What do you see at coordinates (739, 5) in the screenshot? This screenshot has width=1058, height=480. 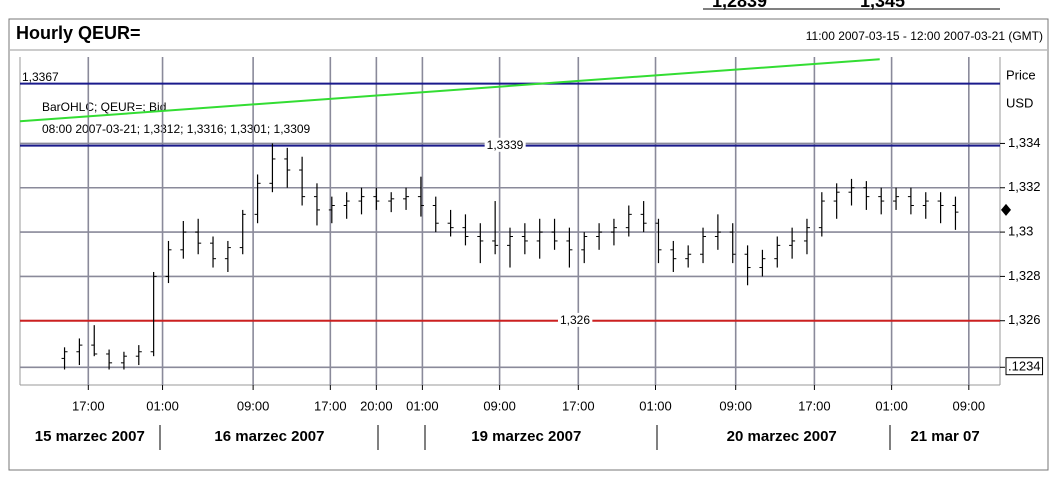 I see `cropped-label: 1,2839` at bounding box center [739, 5].